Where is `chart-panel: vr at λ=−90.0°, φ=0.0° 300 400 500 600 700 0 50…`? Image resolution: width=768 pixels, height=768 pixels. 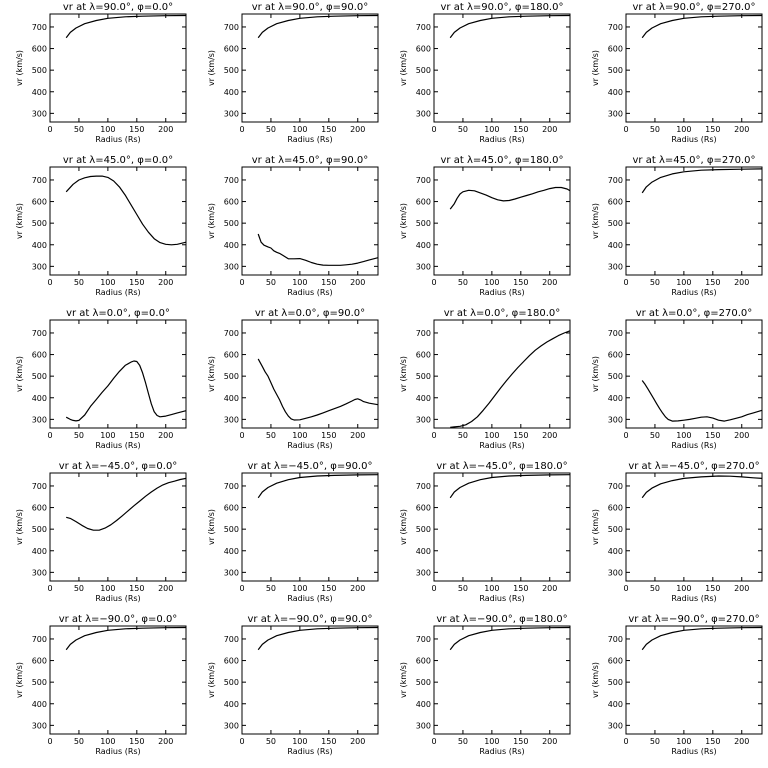
chart-panel: vr at λ=−90.0°, φ=0.0° 300 400 500 600 700 0 50… is located at coordinates (96, 688).